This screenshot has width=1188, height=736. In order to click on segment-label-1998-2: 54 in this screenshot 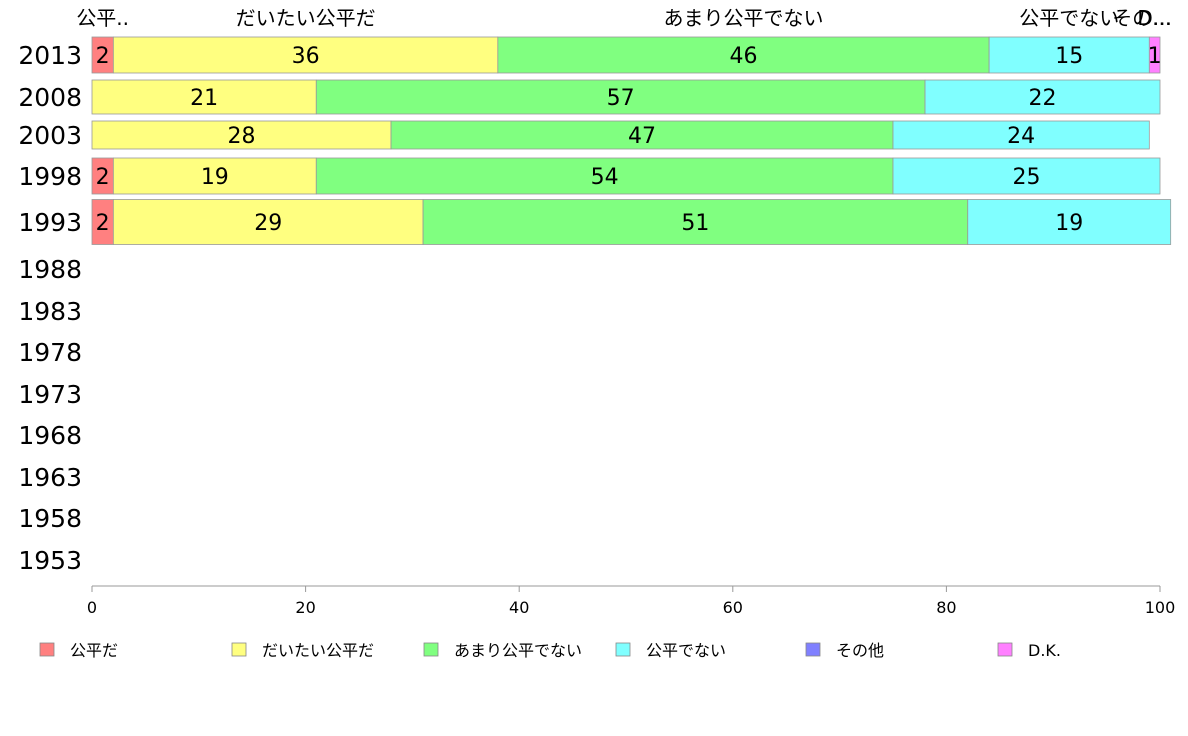, I will do `click(605, 177)`.